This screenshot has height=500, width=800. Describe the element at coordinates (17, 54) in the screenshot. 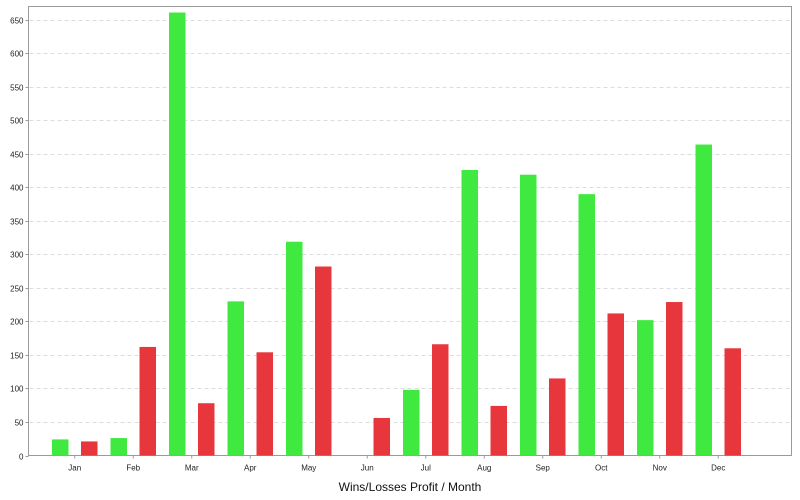

I see `y-tick-label: 600` at that location.